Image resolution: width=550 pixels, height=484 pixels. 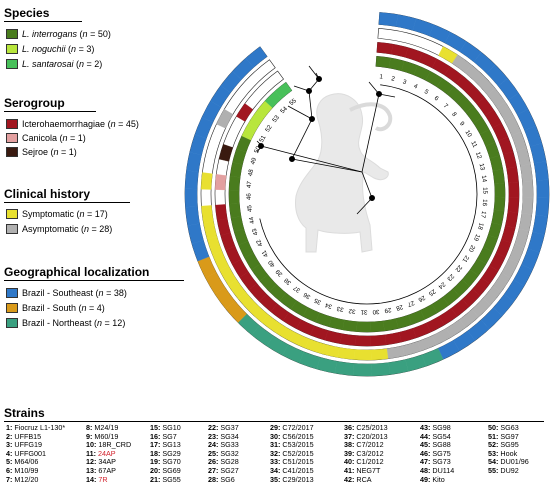 I want to click on leaf-label: 29, so click(x=387, y=310).